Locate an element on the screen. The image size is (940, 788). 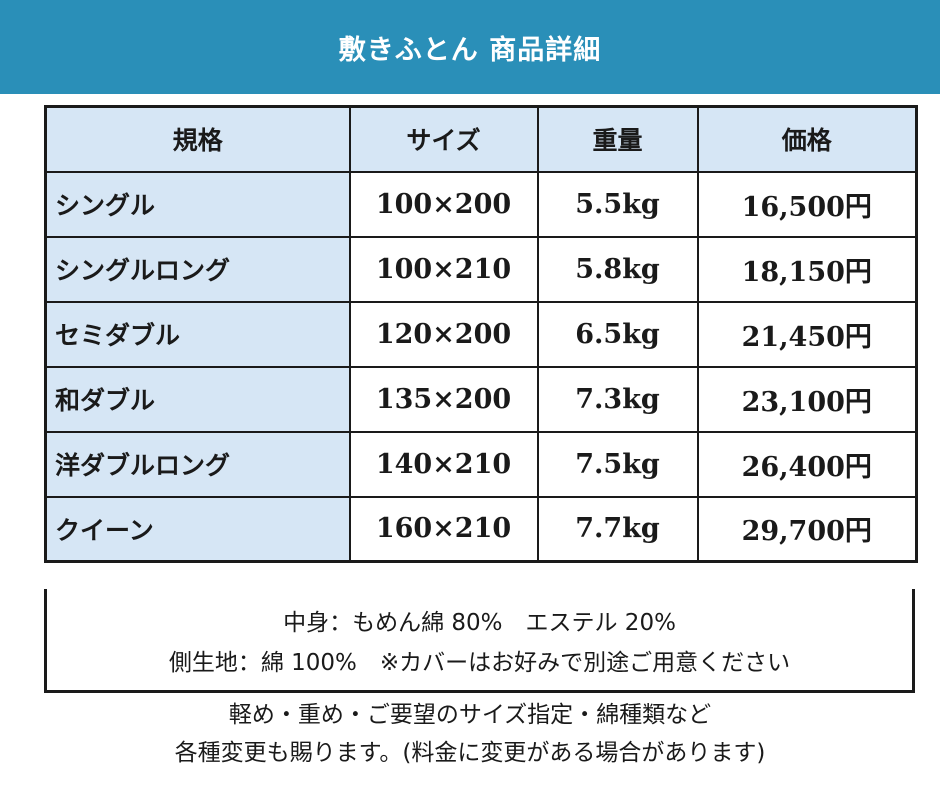
table-header-row: 規格 サイズ 重量 価格 is located at coordinates (481, 139).